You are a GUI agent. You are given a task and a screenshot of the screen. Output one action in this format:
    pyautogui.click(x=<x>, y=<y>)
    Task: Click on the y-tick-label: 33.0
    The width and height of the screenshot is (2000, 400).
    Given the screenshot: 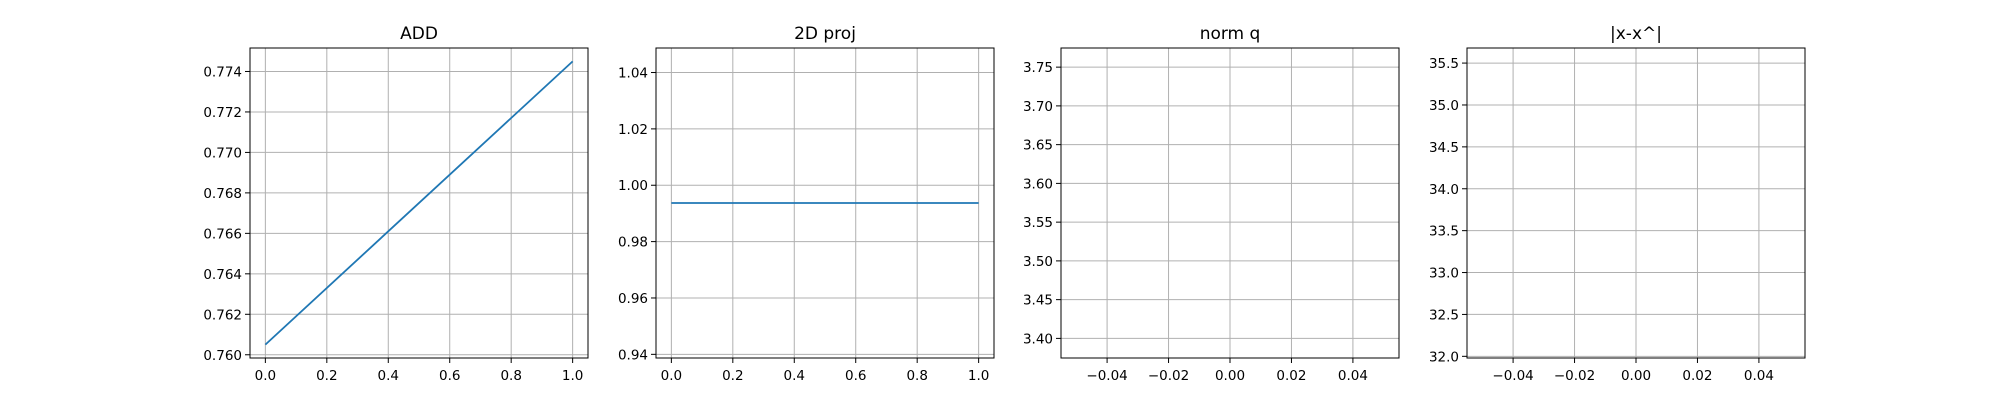 What is the action you would take?
    pyautogui.click(x=1444, y=274)
    